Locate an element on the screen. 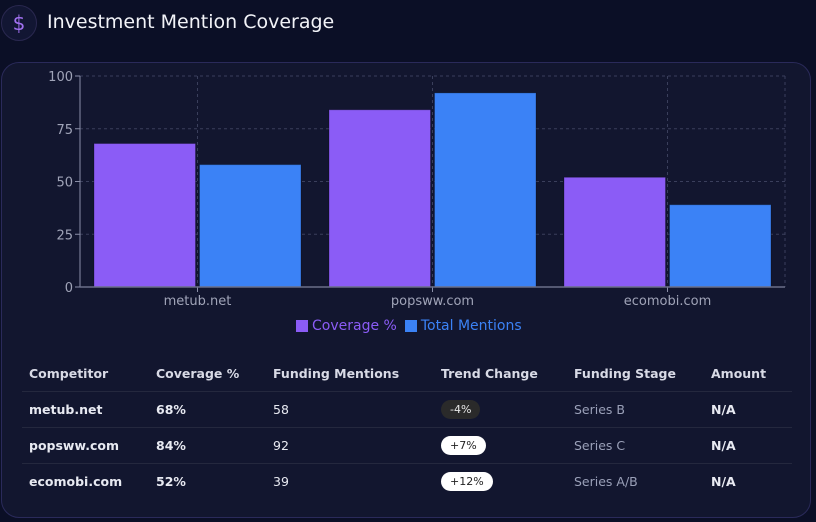  bar-mentions-metub-net is located at coordinates (250, 226).